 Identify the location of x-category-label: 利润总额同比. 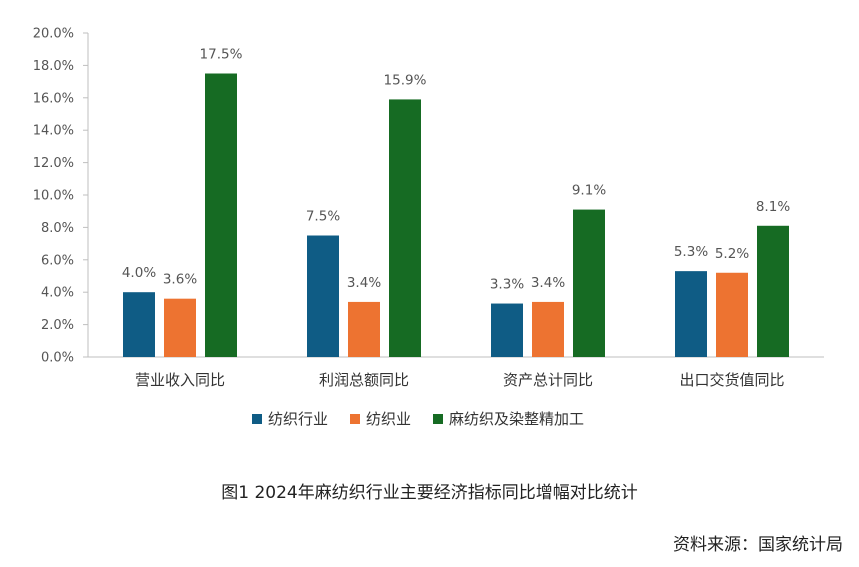
(364, 380).